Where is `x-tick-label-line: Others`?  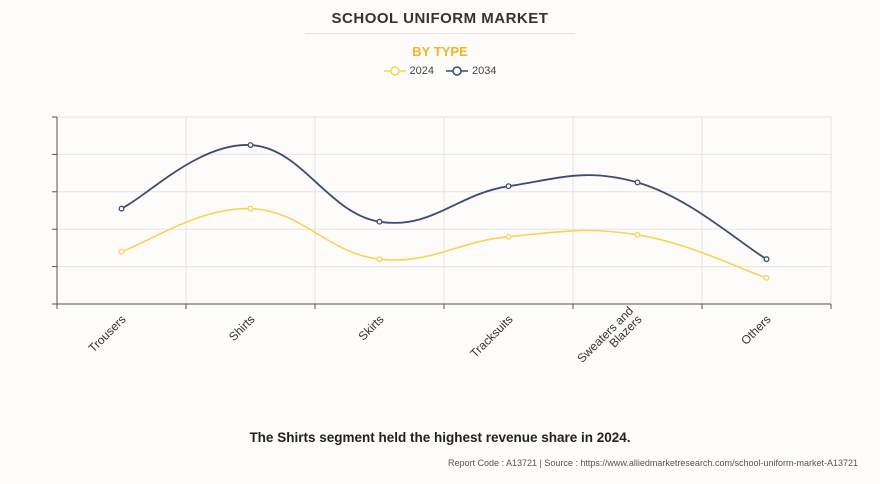 x-tick-label-line: Others is located at coordinates (755, 329).